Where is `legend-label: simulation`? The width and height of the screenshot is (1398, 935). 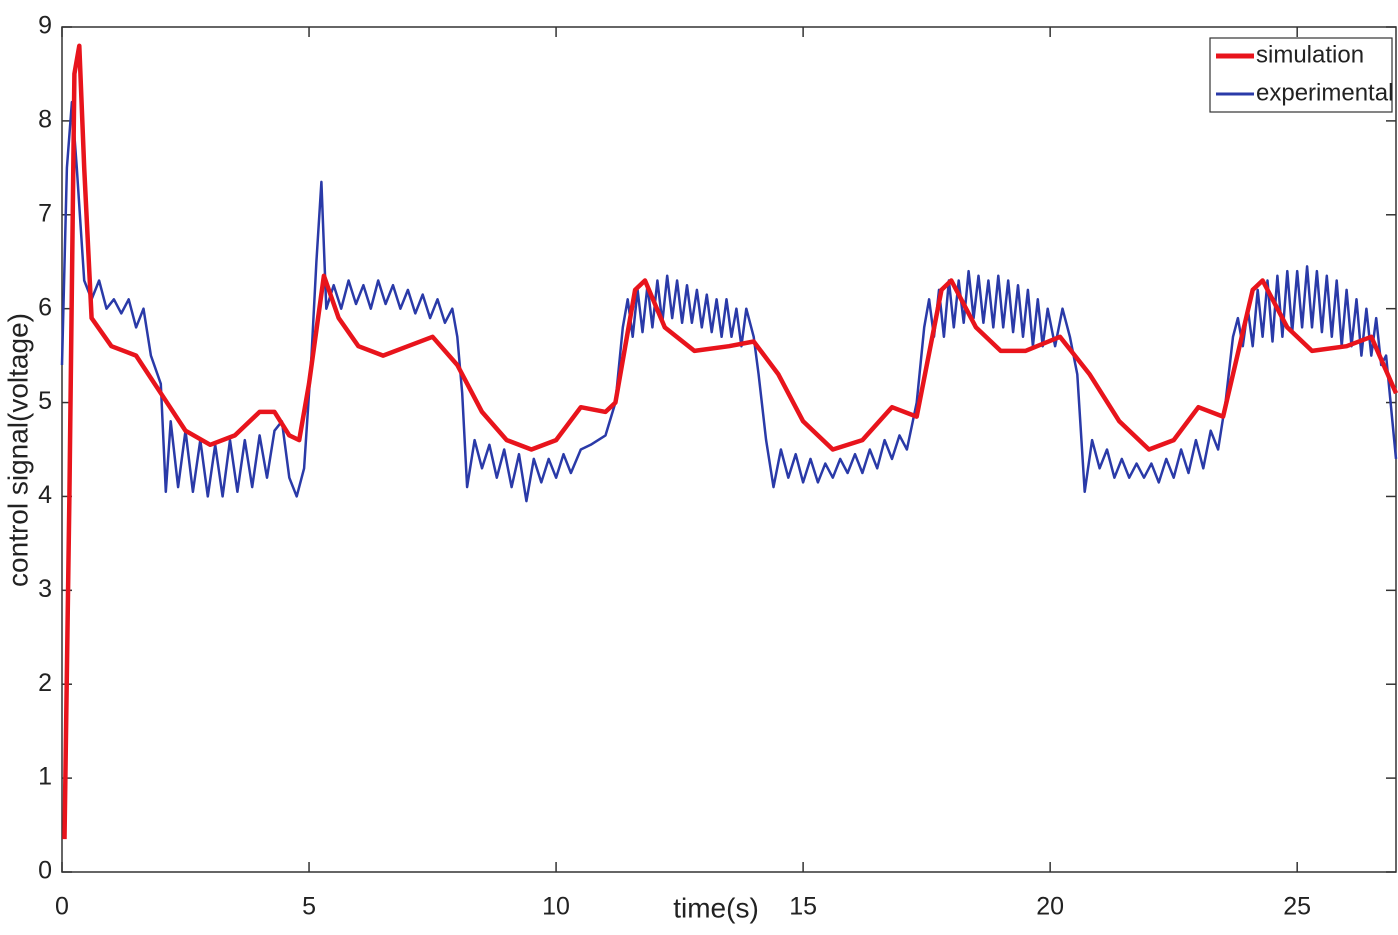 legend-label: simulation is located at coordinates (1310, 54).